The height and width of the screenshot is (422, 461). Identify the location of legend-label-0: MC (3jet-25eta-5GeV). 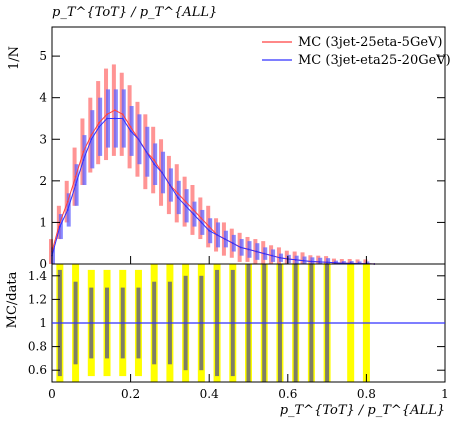
(370, 42).